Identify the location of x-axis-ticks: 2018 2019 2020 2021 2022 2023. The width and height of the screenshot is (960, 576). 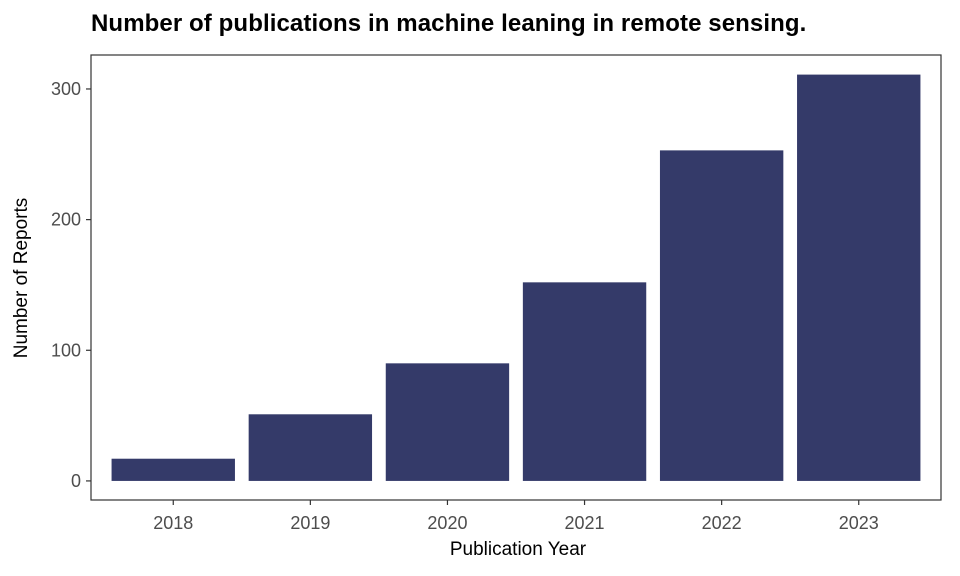
(516, 516).